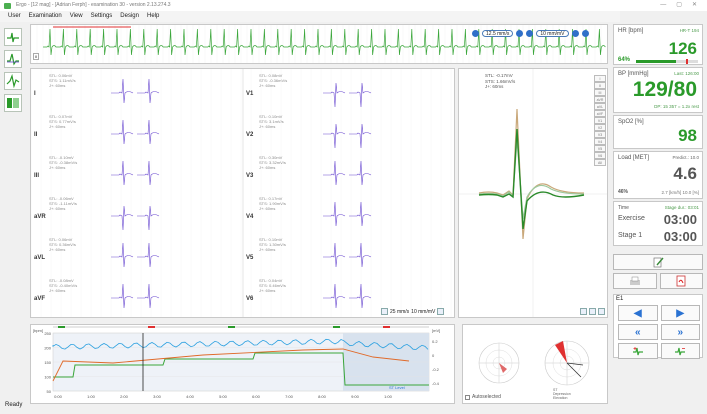 The image size is (707, 414). I want to click on close-button: ✕, so click(694, 5).